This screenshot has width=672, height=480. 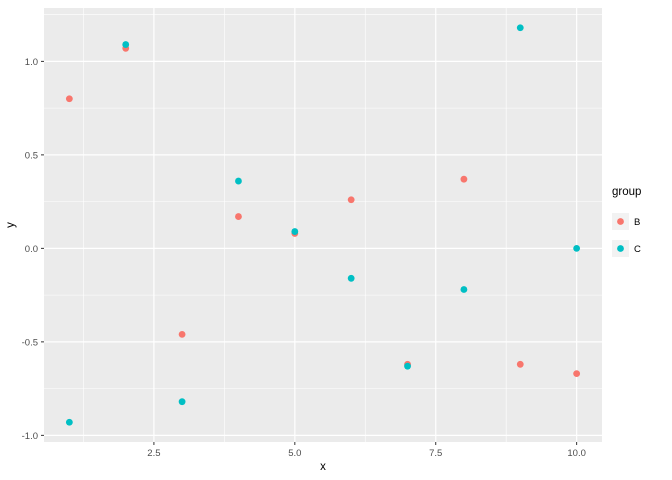 What do you see at coordinates (637, 222) in the screenshot?
I see `legend-label: B` at bounding box center [637, 222].